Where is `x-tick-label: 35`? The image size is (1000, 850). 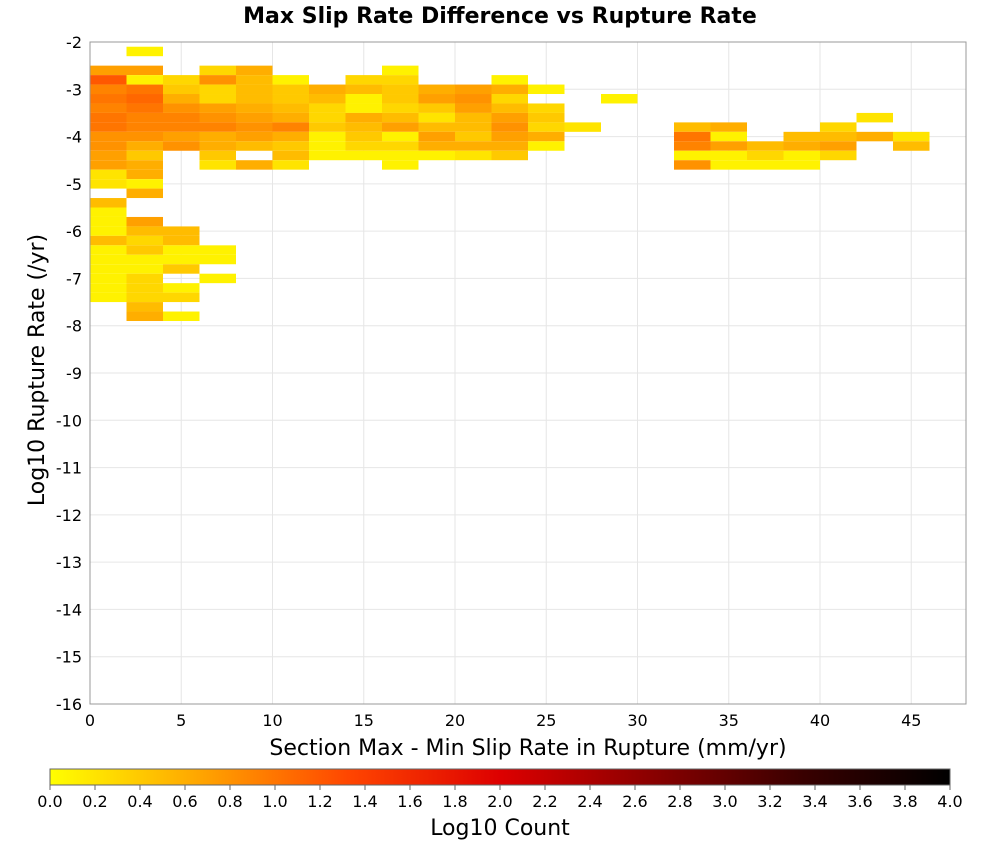 x-tick-label: 35 is located at coordinates (729, 720).